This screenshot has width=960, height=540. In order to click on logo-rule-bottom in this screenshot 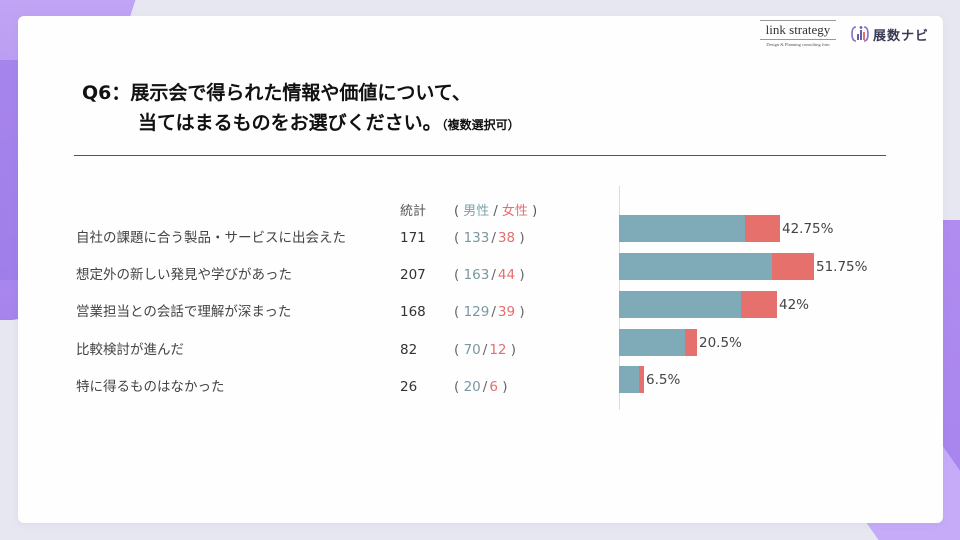, I will do `click(797, 39)`.